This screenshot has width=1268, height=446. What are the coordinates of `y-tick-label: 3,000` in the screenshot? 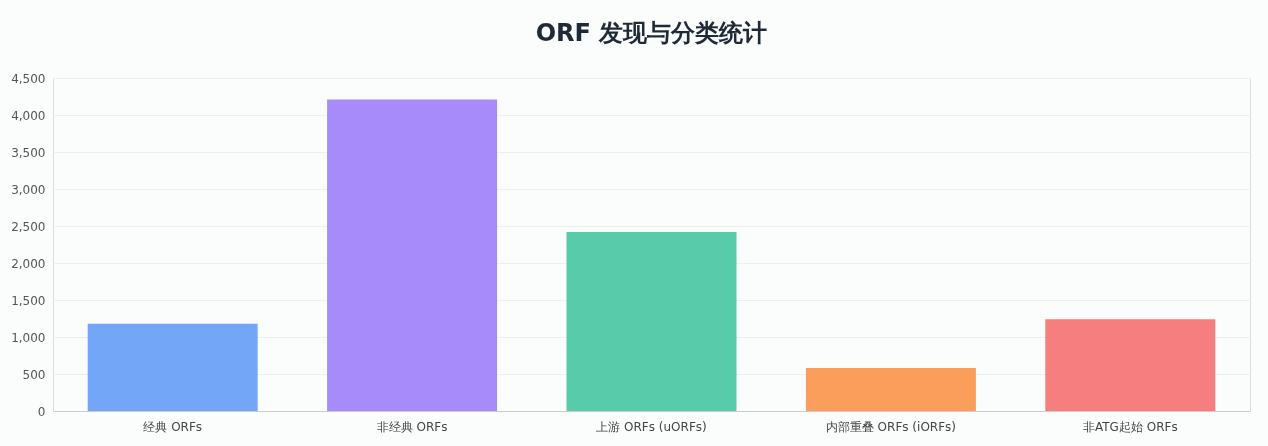 It's located at (28, 189).